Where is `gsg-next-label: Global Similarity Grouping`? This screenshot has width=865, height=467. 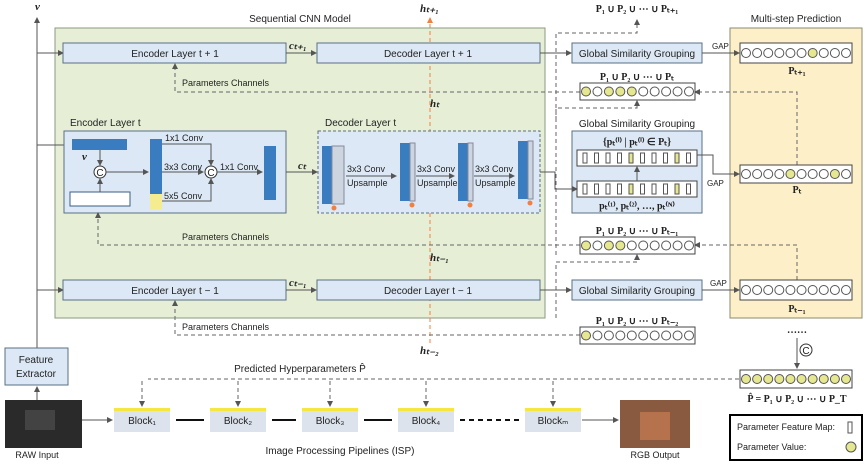
gsg-next-label: Global Similarity Grouping is located at coordinates (637, 54).